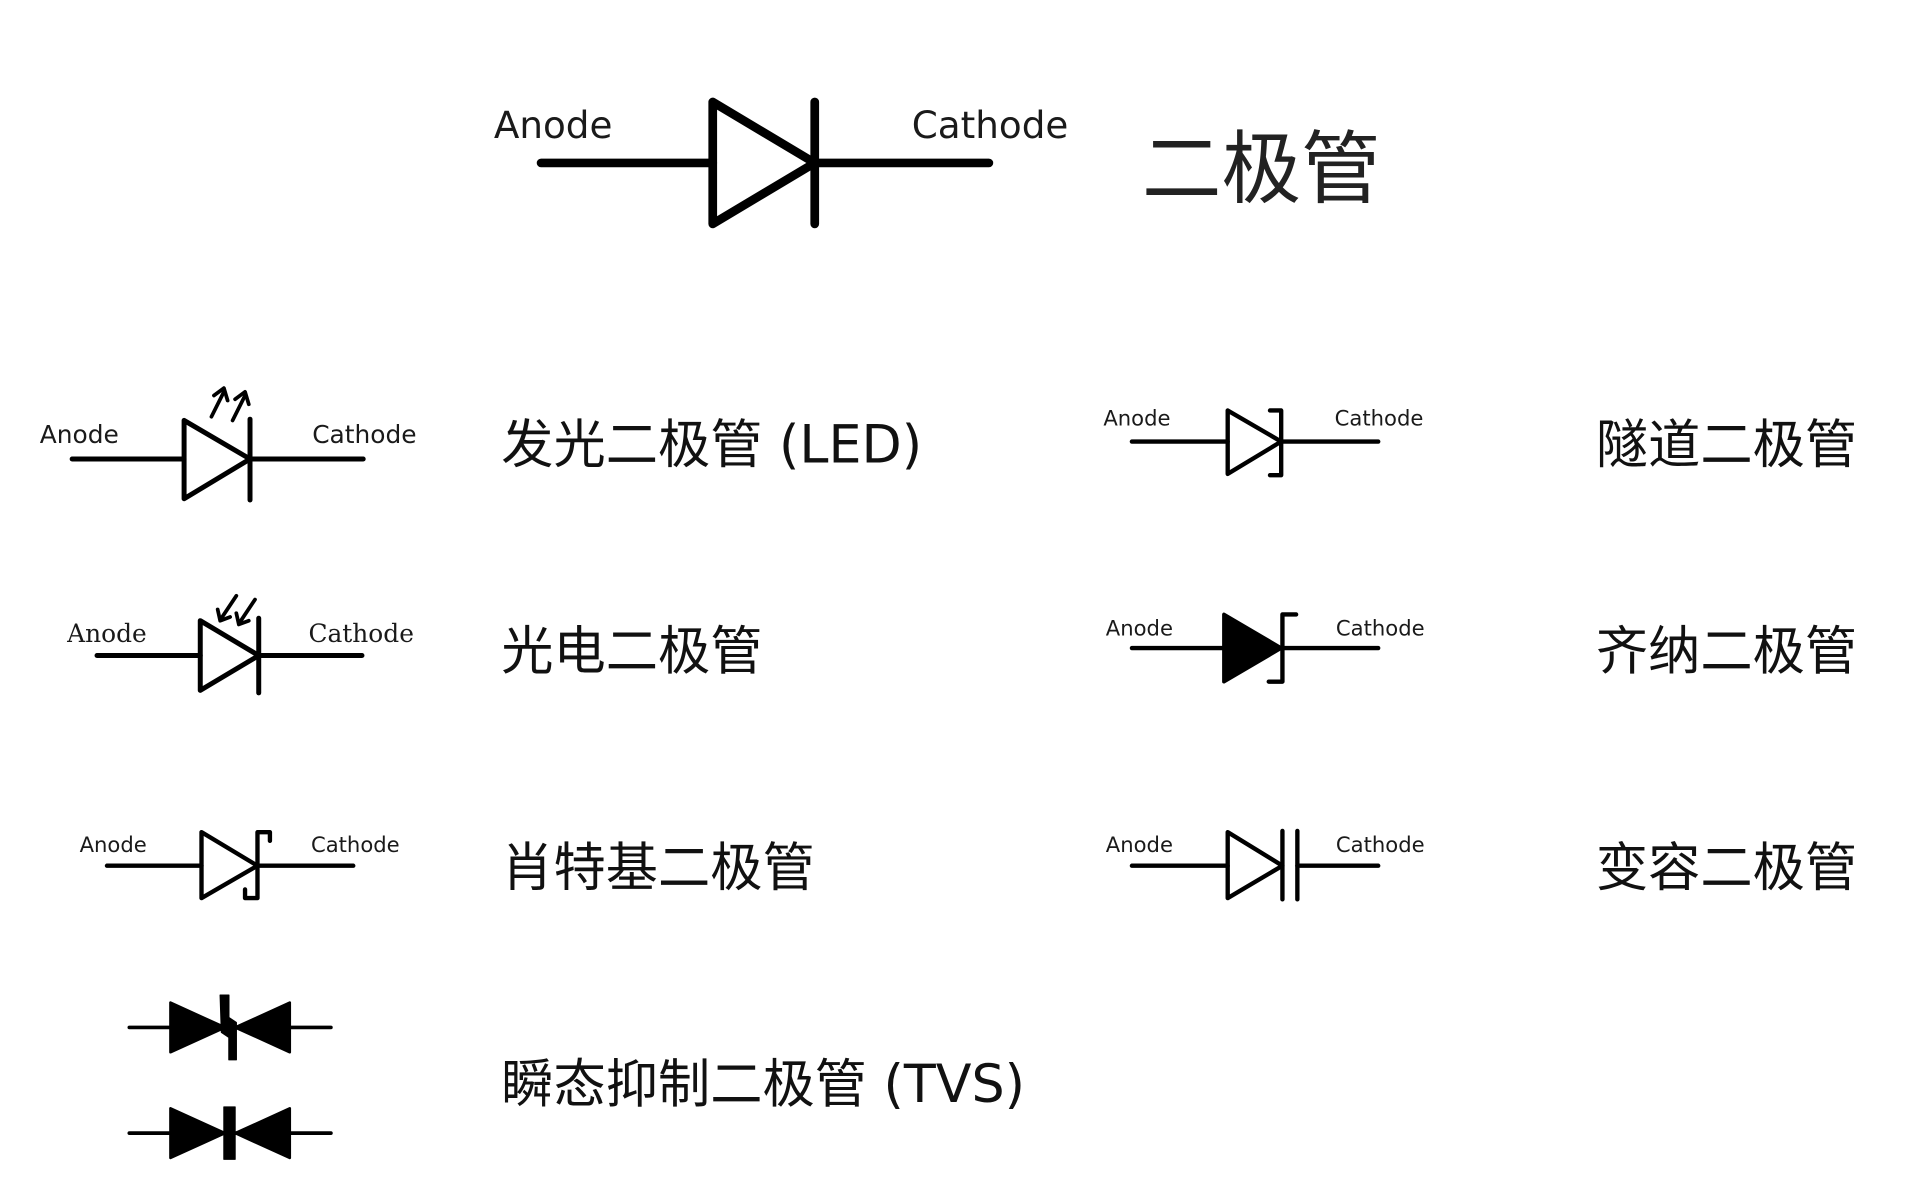 This screenshot has width=1928, height=1188. What do you see at coordinates (414, 644) in the screenshot?
I see `photodiode-entry: Anode Cathode 光电二极管` at bounding box center [414, 644].